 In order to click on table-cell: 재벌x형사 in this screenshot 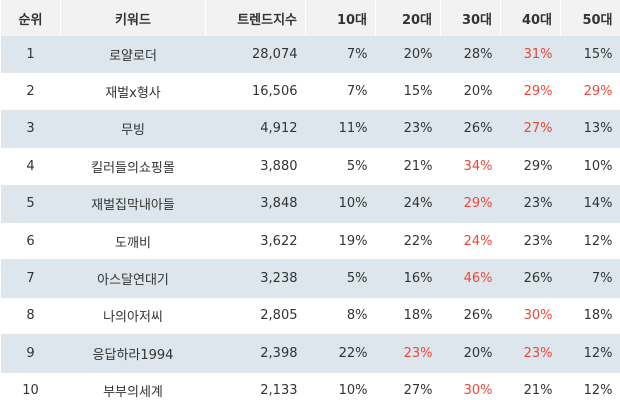, I will do `click(133, 91)`.